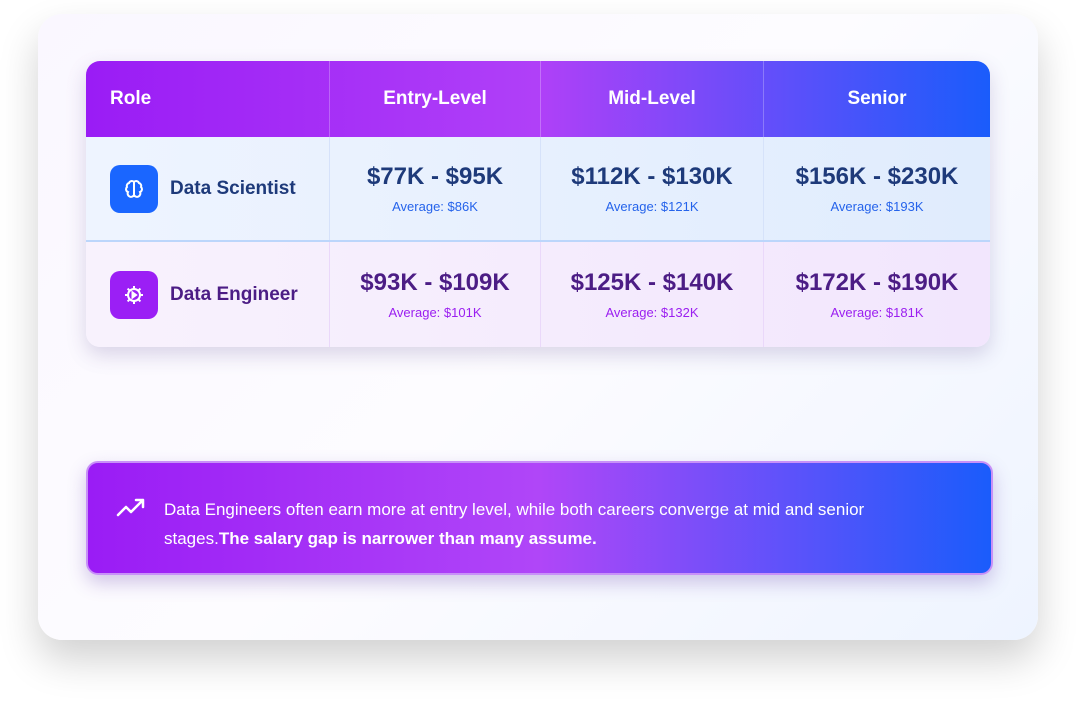  Describe the element at coordinates (877, 206) in the screenshot. I see `salary-average: Average: $193K` at that location.